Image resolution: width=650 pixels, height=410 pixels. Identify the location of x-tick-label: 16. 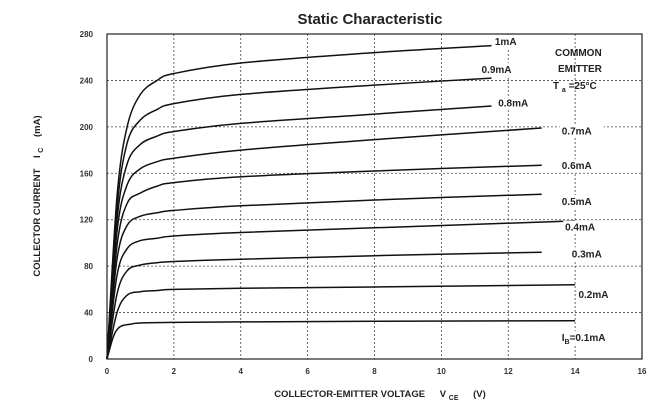
(642, 371).